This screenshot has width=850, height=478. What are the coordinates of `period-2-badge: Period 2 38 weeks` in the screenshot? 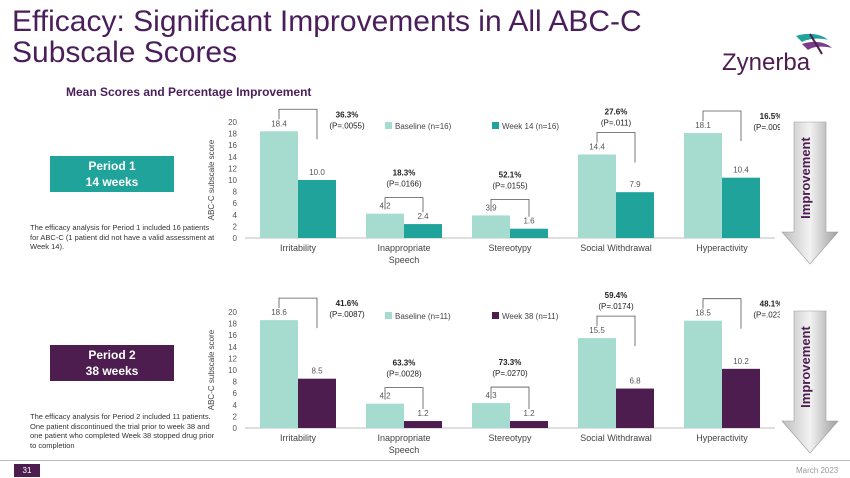 It's located at (112, 363).